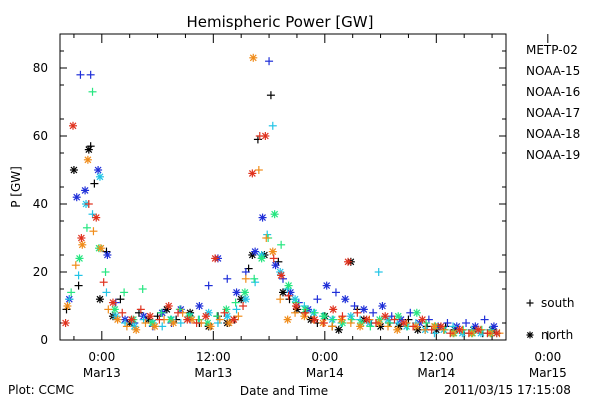  I want to click on y-tick-label: 0, so click(44, 340).